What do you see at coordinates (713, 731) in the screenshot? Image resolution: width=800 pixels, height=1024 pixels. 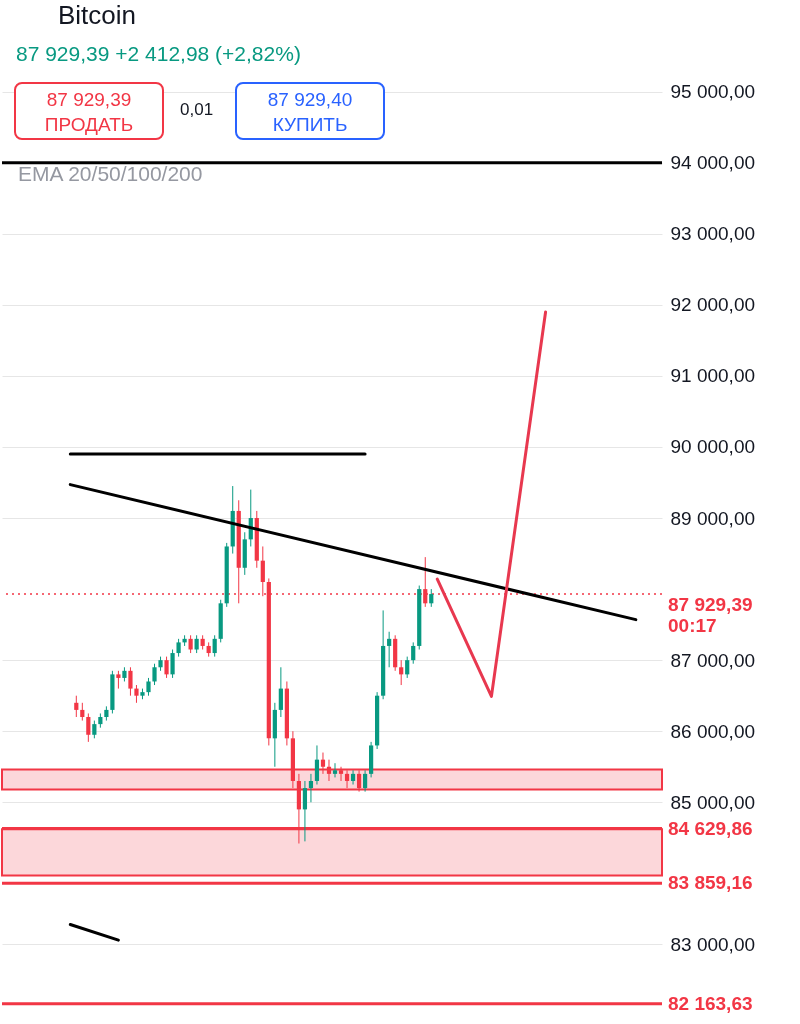 I see `y-tick-label: 86 000,00` at bounding box center [713, 731].